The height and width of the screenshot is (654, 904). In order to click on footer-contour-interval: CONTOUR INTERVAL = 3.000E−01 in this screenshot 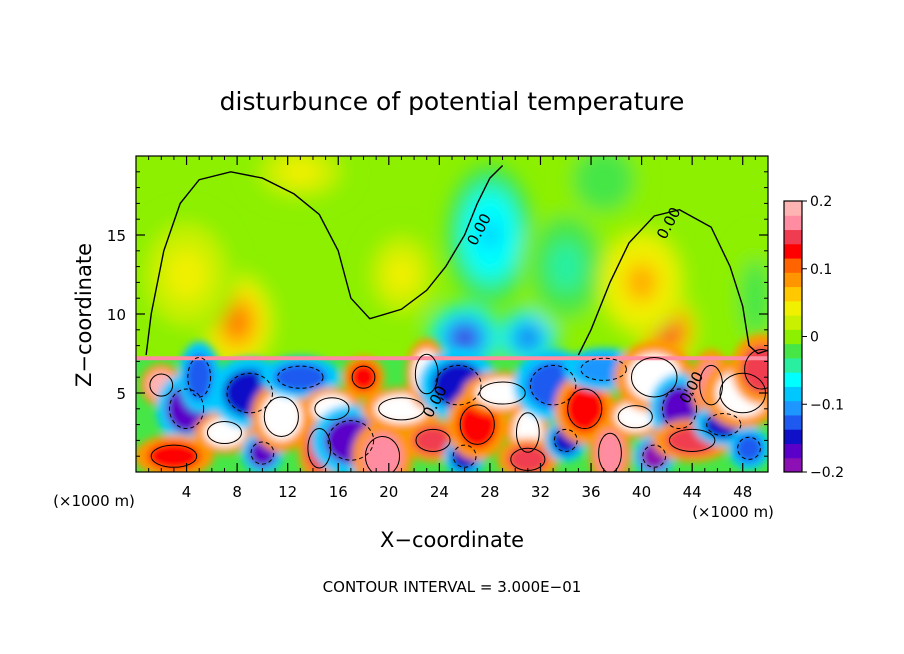, I will do `click(452, 587)`.